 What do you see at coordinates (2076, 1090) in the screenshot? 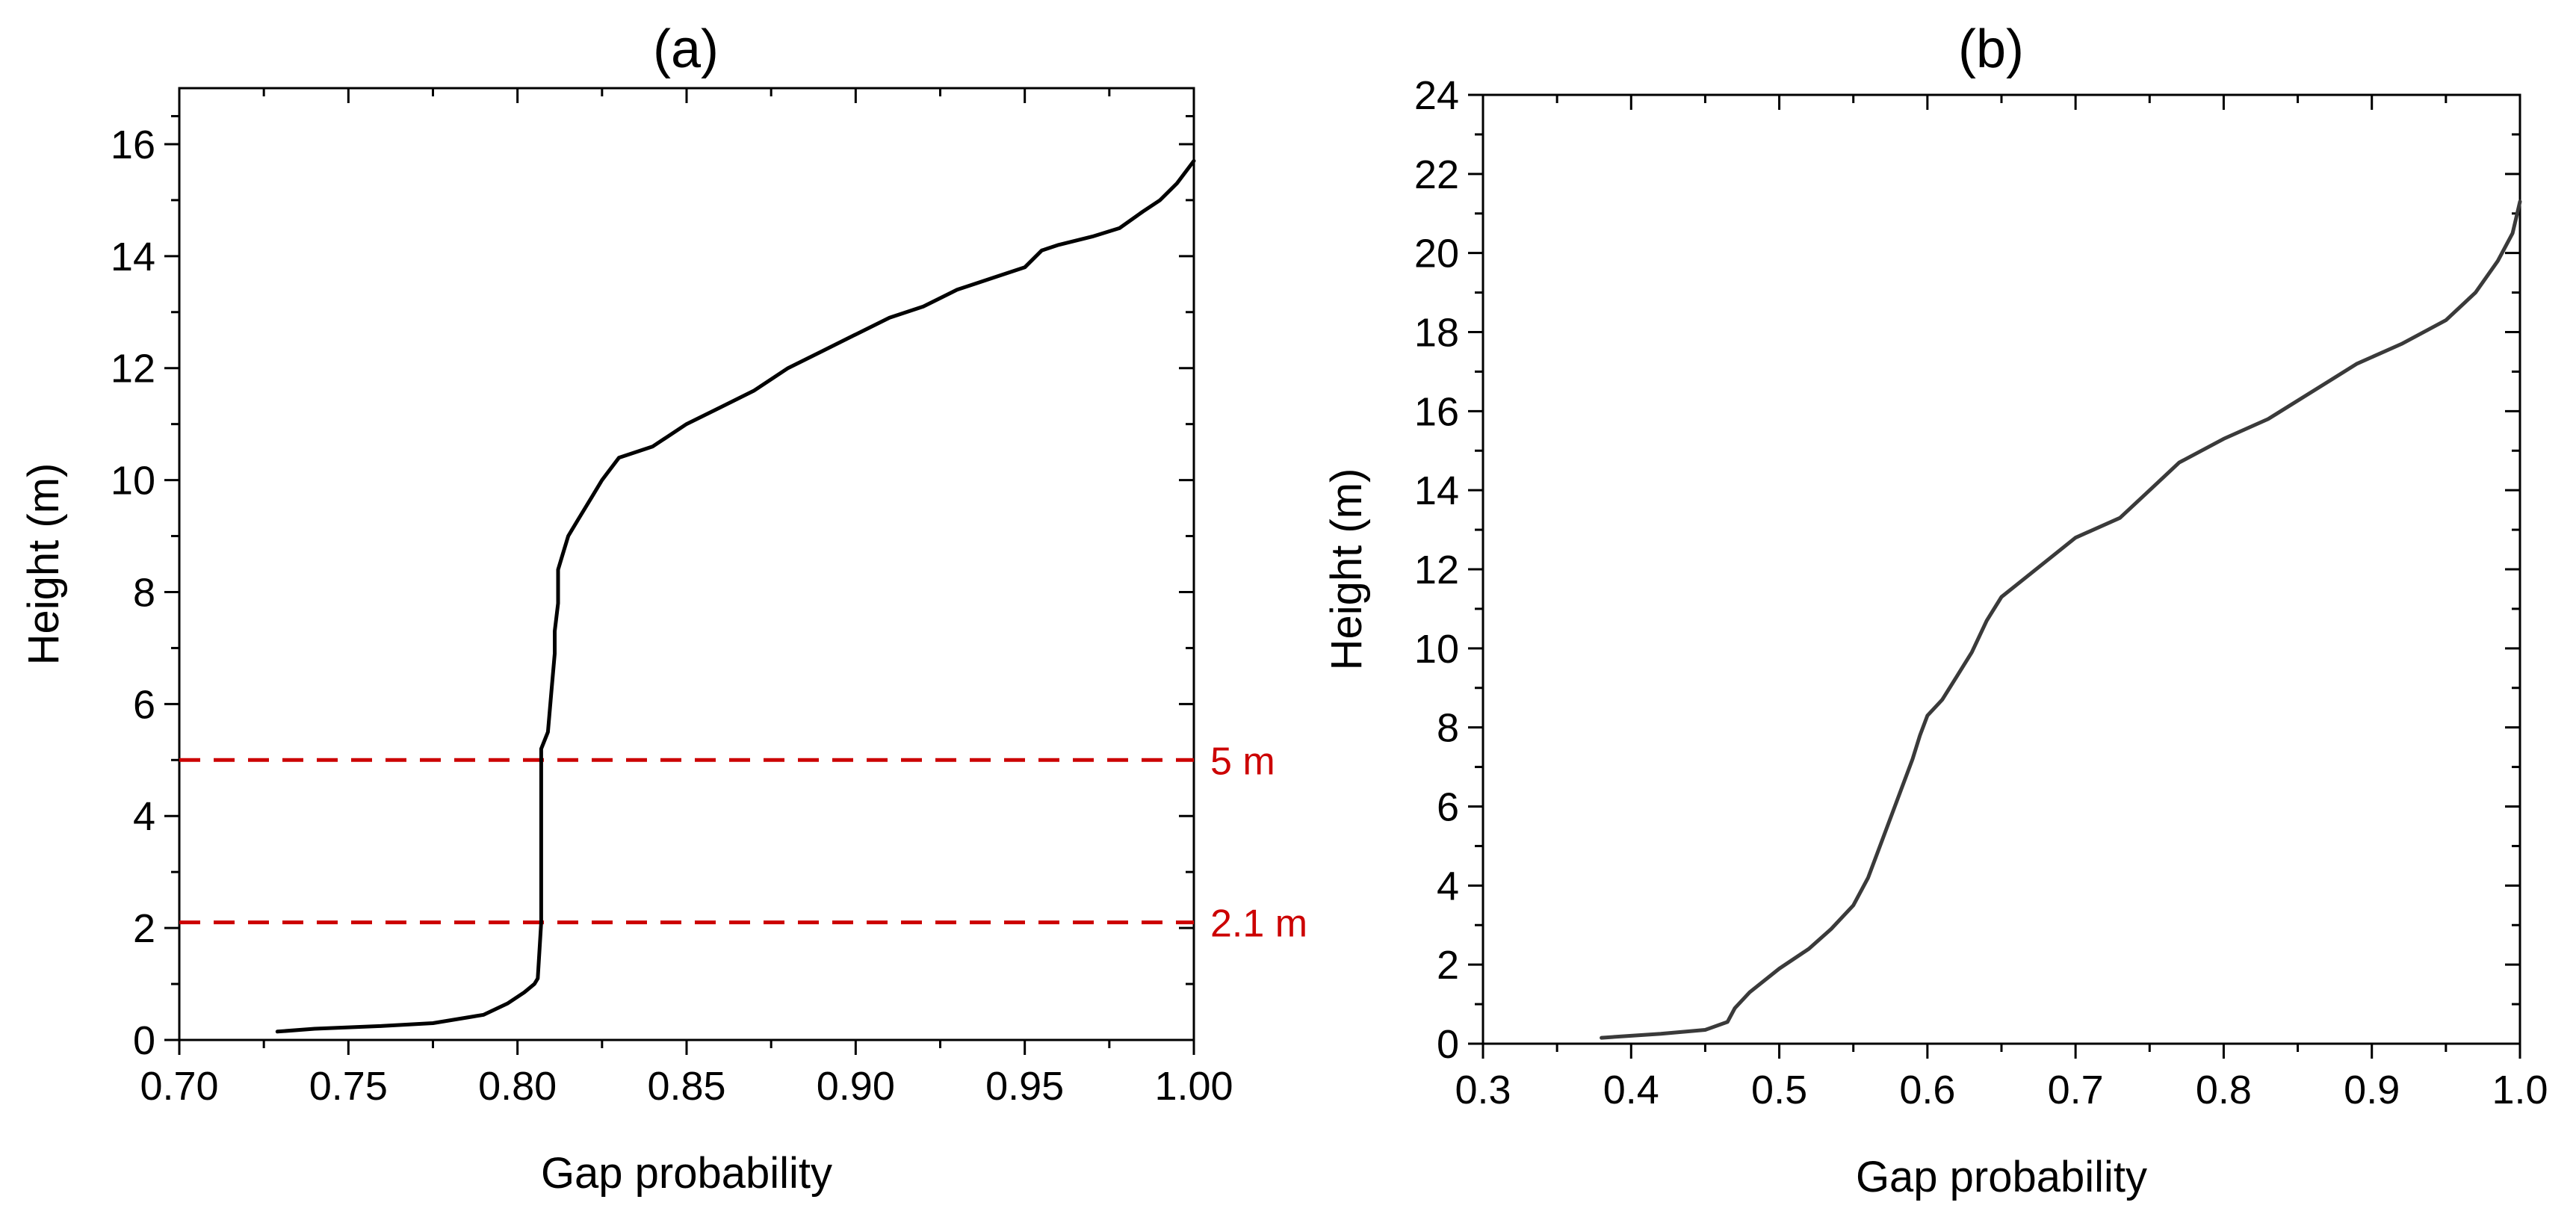
I see `panel-b-x-tick-label: 0.7` at bounding box center [2076, 1090].